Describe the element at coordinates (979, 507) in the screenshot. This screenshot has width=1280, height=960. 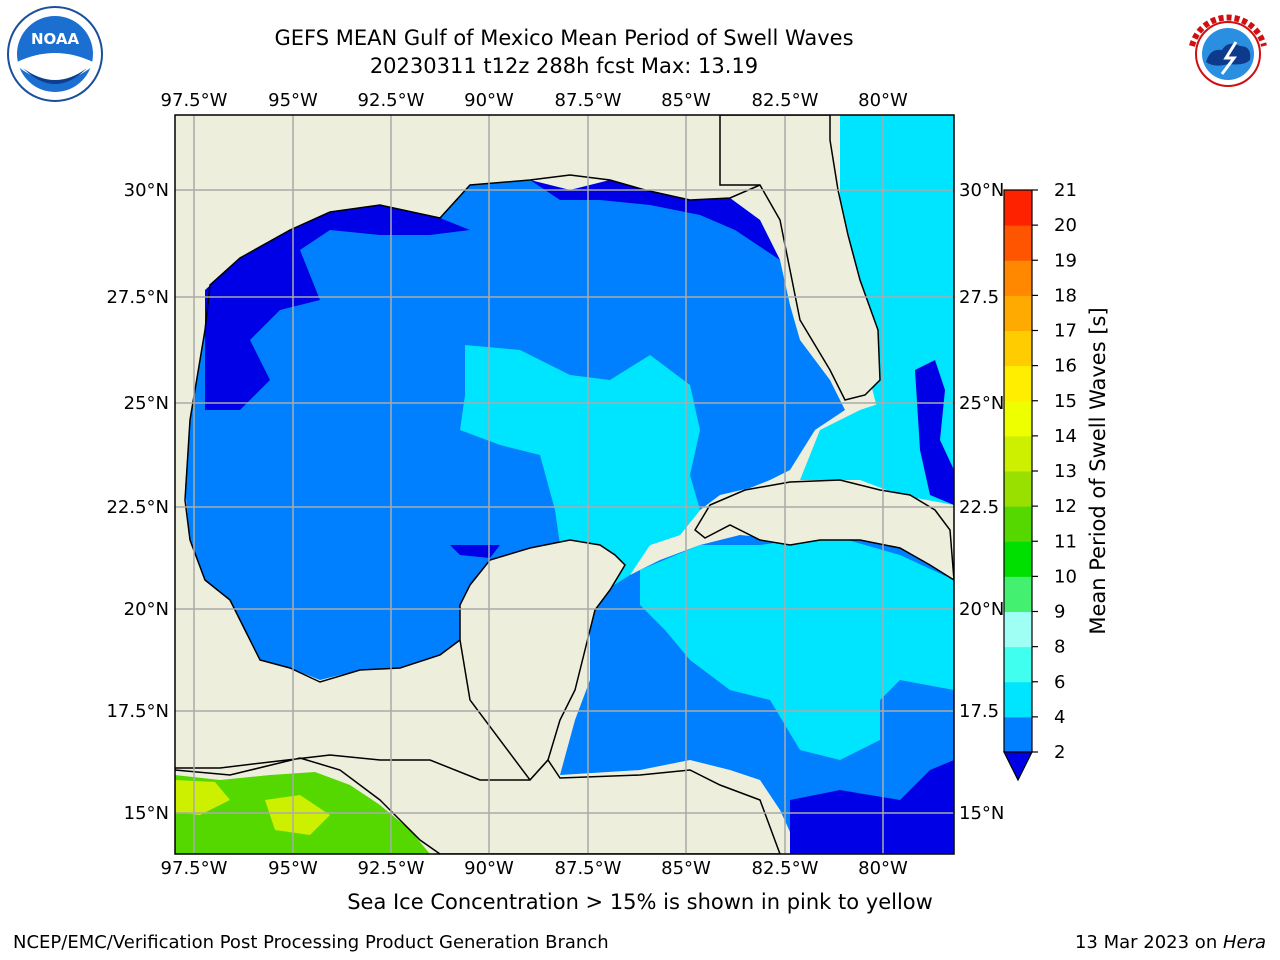
I see `lat-label: 22.5` at that location.